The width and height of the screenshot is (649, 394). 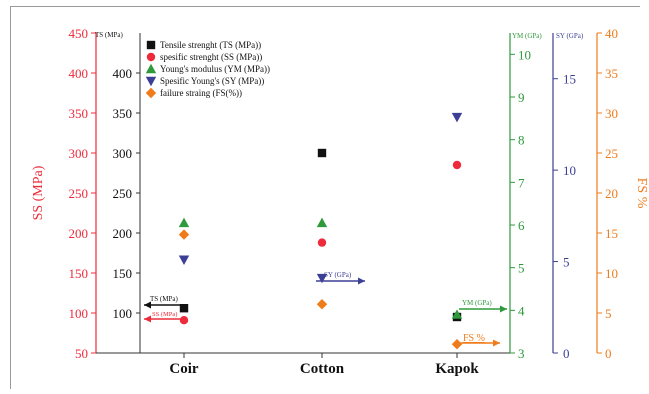 What do you see at coordinates (569, 79) in the screenshot?
I see `sy-tick-label: 15` at bounding box center [569, 79].